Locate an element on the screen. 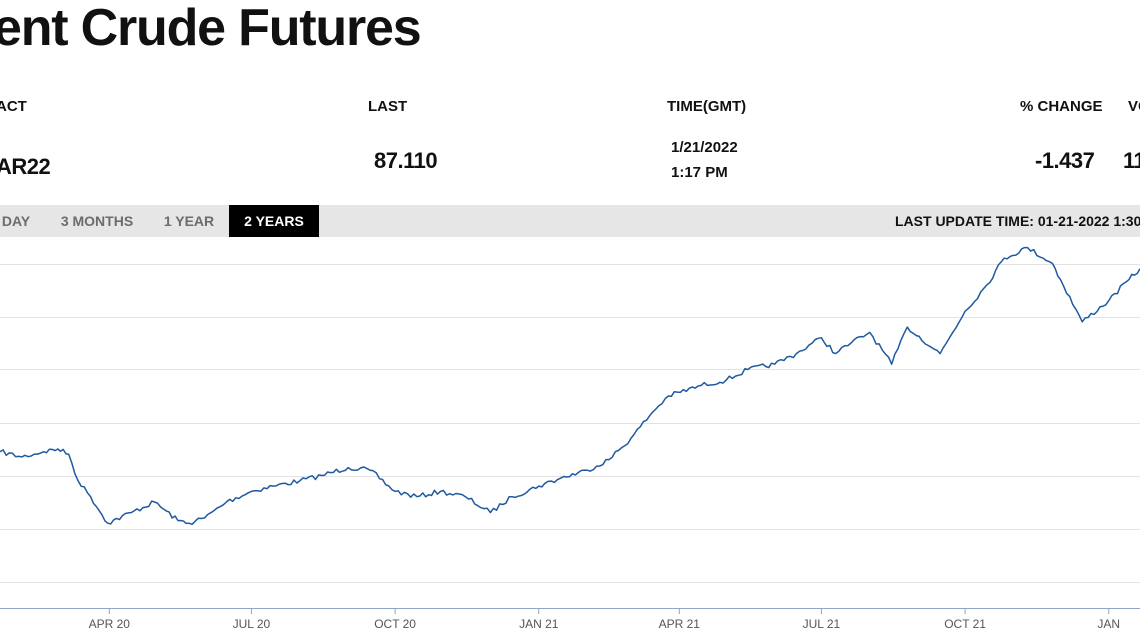 The image size is (1140, 644). x-tick-label: JUL 20 is located at coordinates (252, 624).